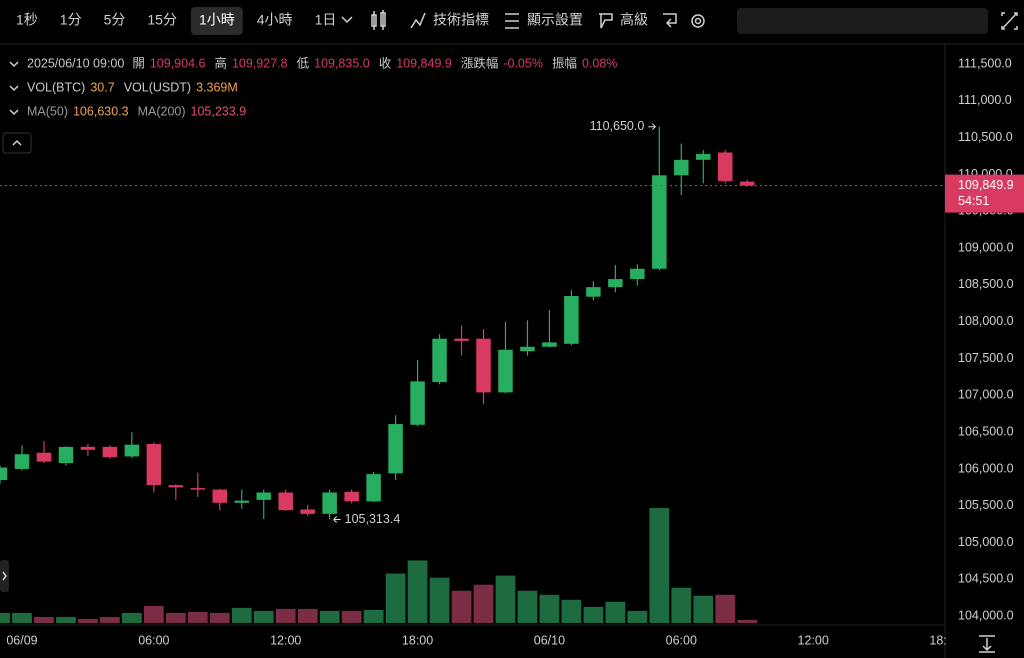 The image size is (1024, 658). Describe the element at coordinates (986, 247) in the screenshot. I see `y-tick-label: 109,000.0` at that location.